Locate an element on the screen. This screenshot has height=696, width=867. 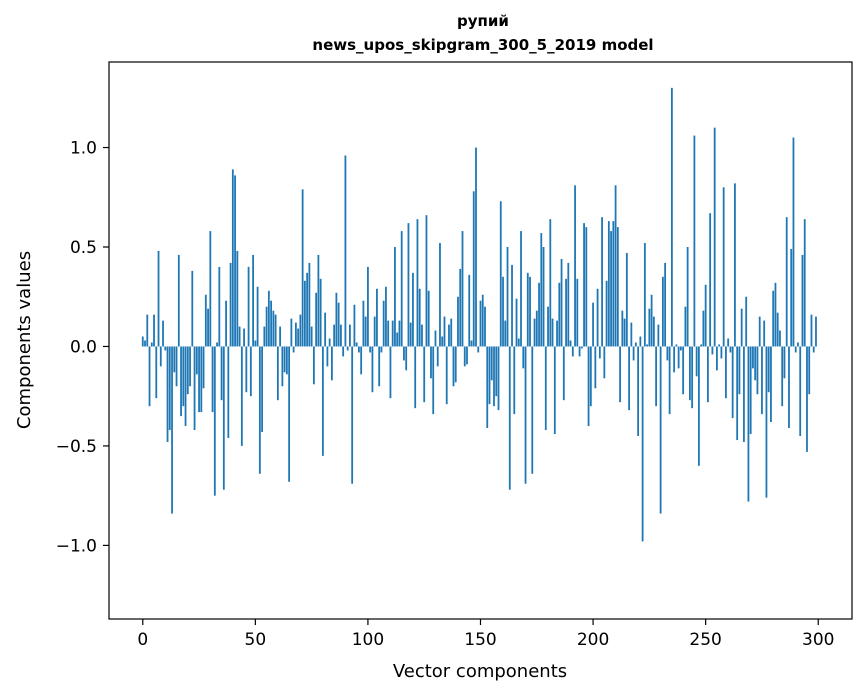
y-tick-label: −1.0 is located at coordinates (76, 546).